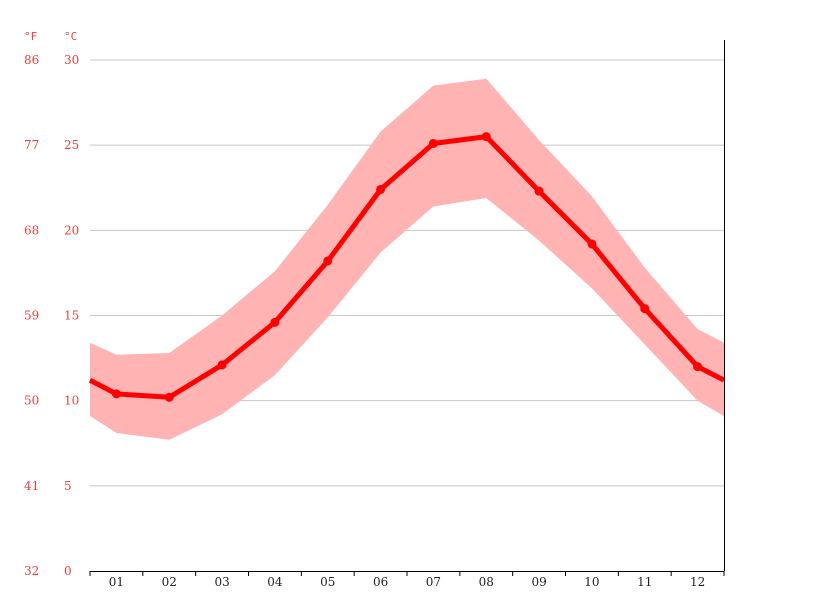  Describe the element at coordinates (169, 582) in the screenshot. I see `x-tick-label: 02` at that location.